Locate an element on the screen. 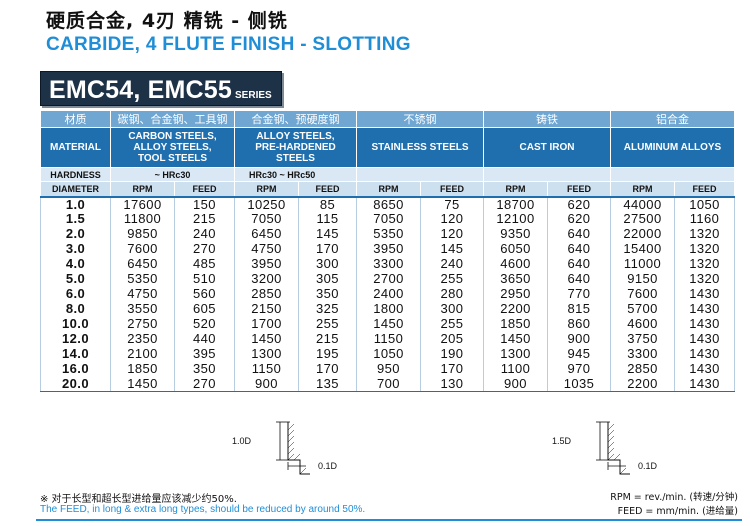  diameter-cell: 20.0 is located at coordinates (75, 384).